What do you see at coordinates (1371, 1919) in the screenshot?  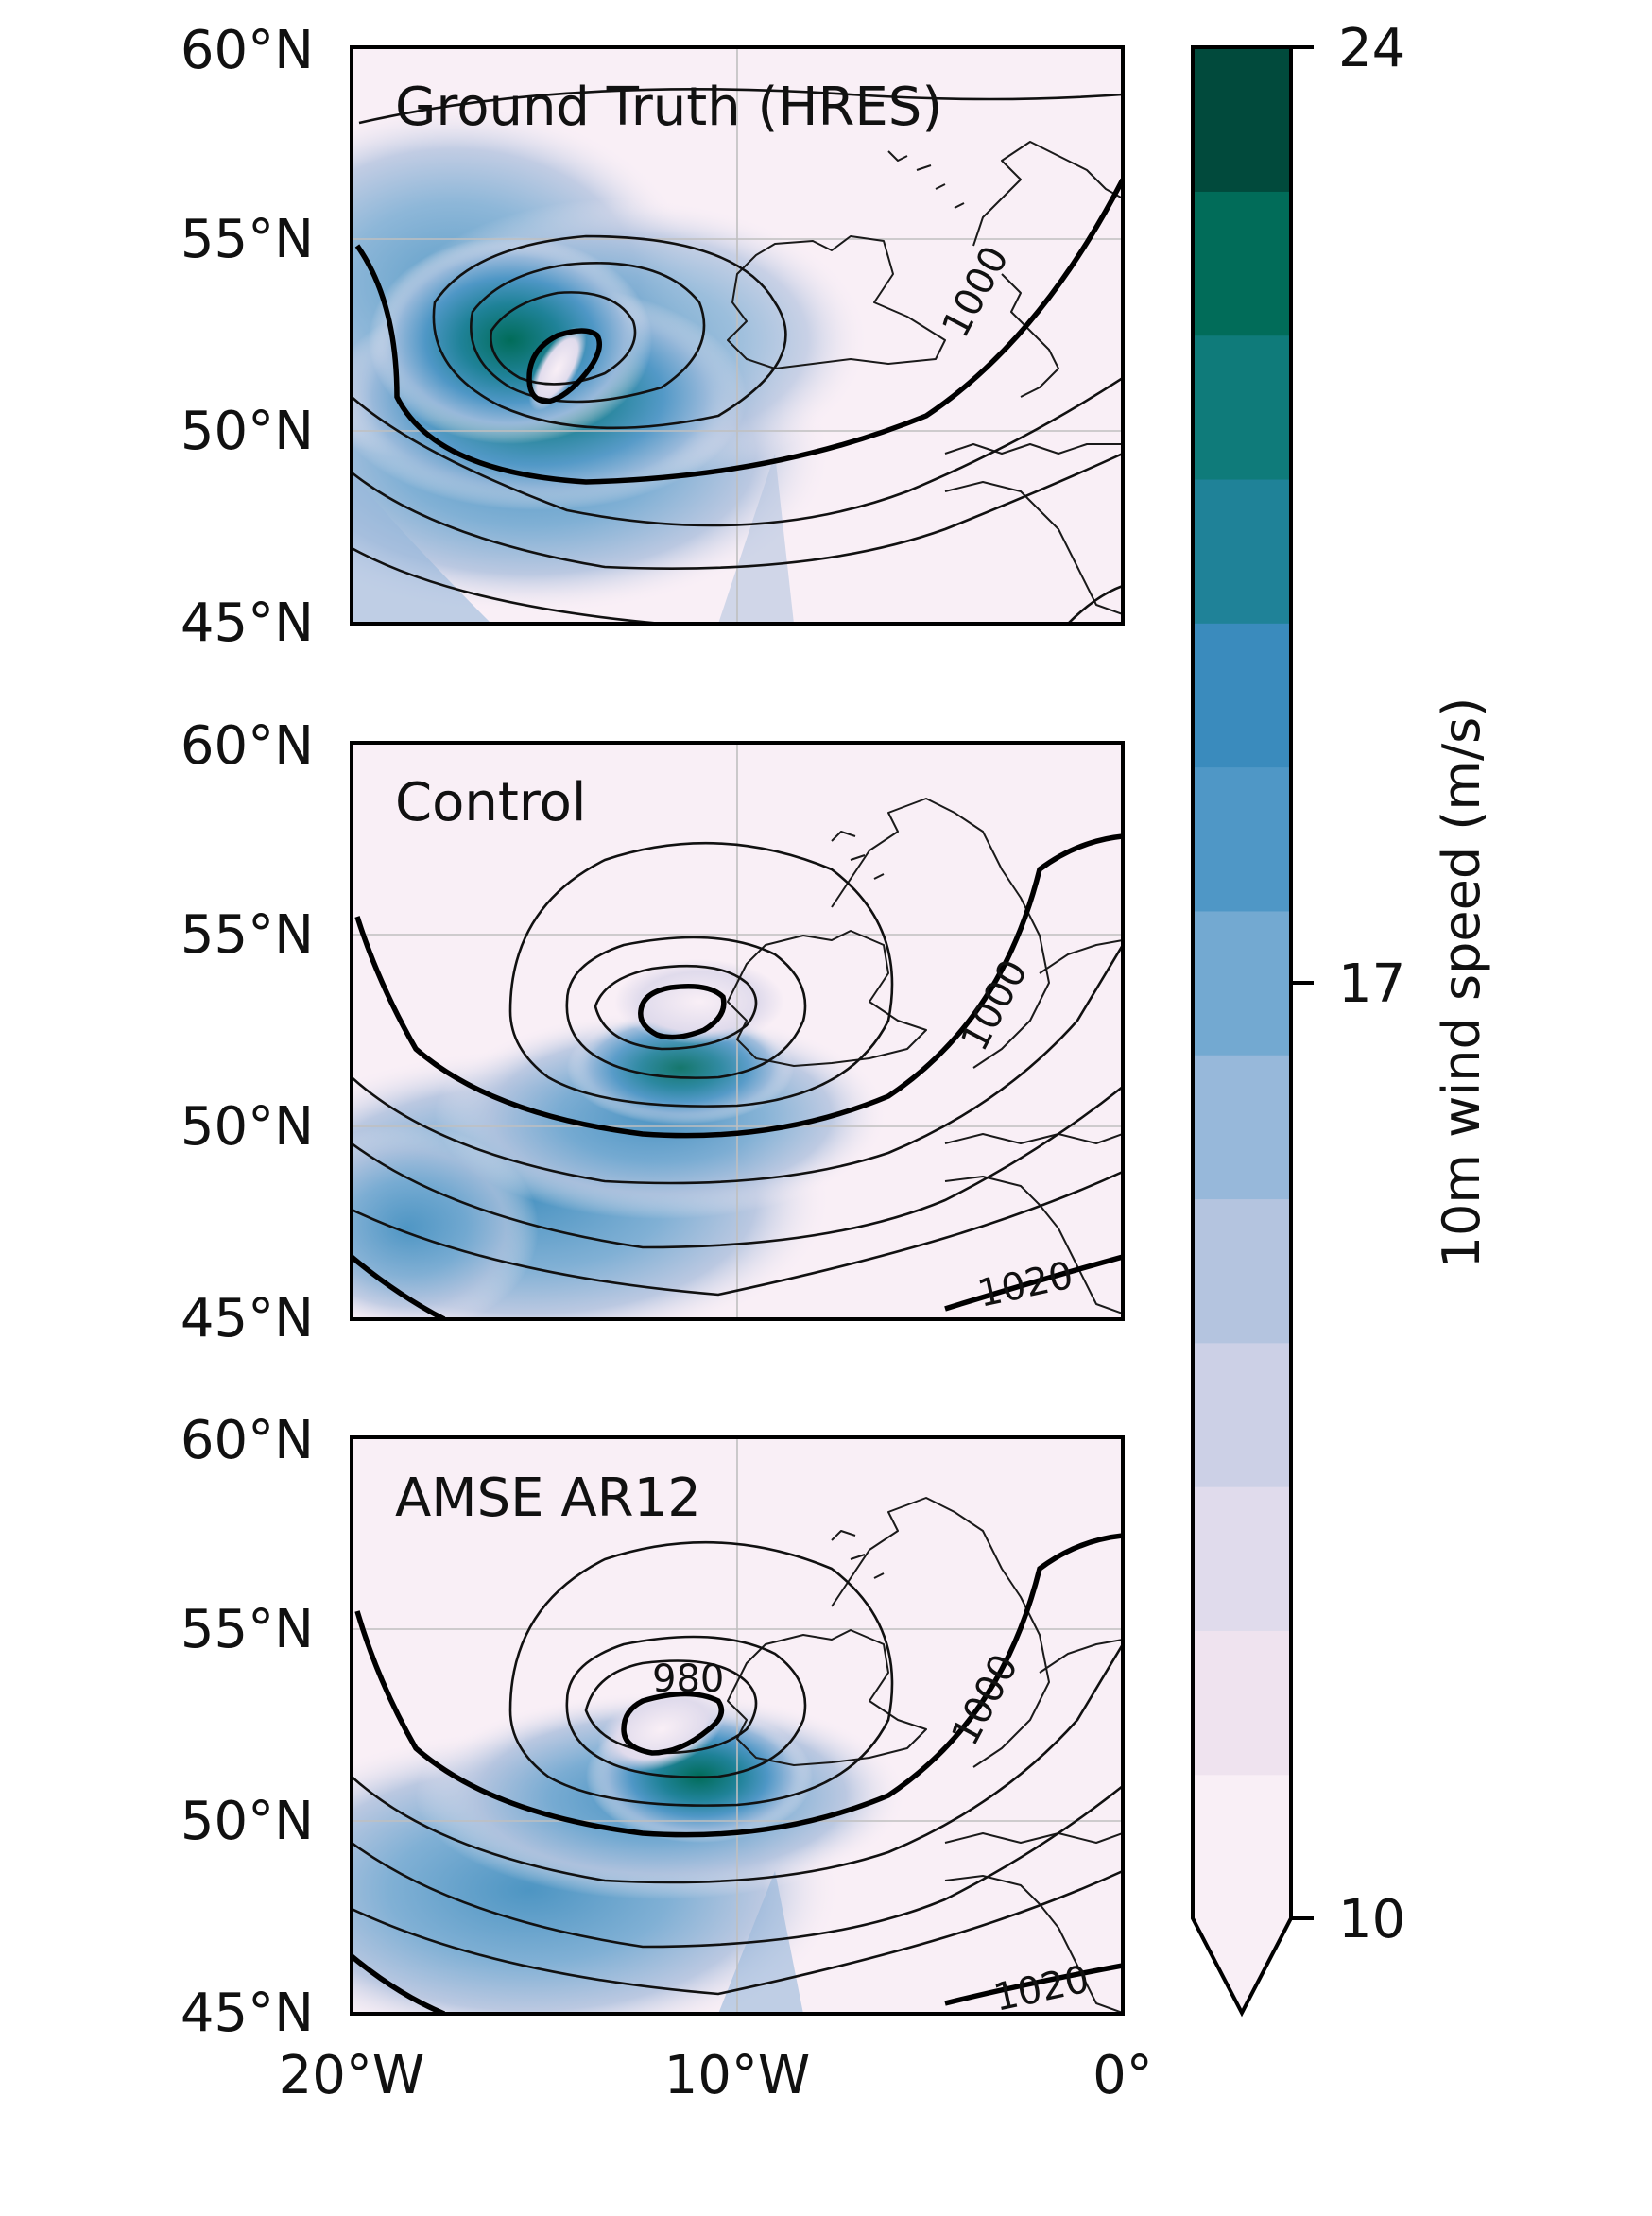 I see `colorbar-tick-label: 10` at bounding box center [1371, 1919].